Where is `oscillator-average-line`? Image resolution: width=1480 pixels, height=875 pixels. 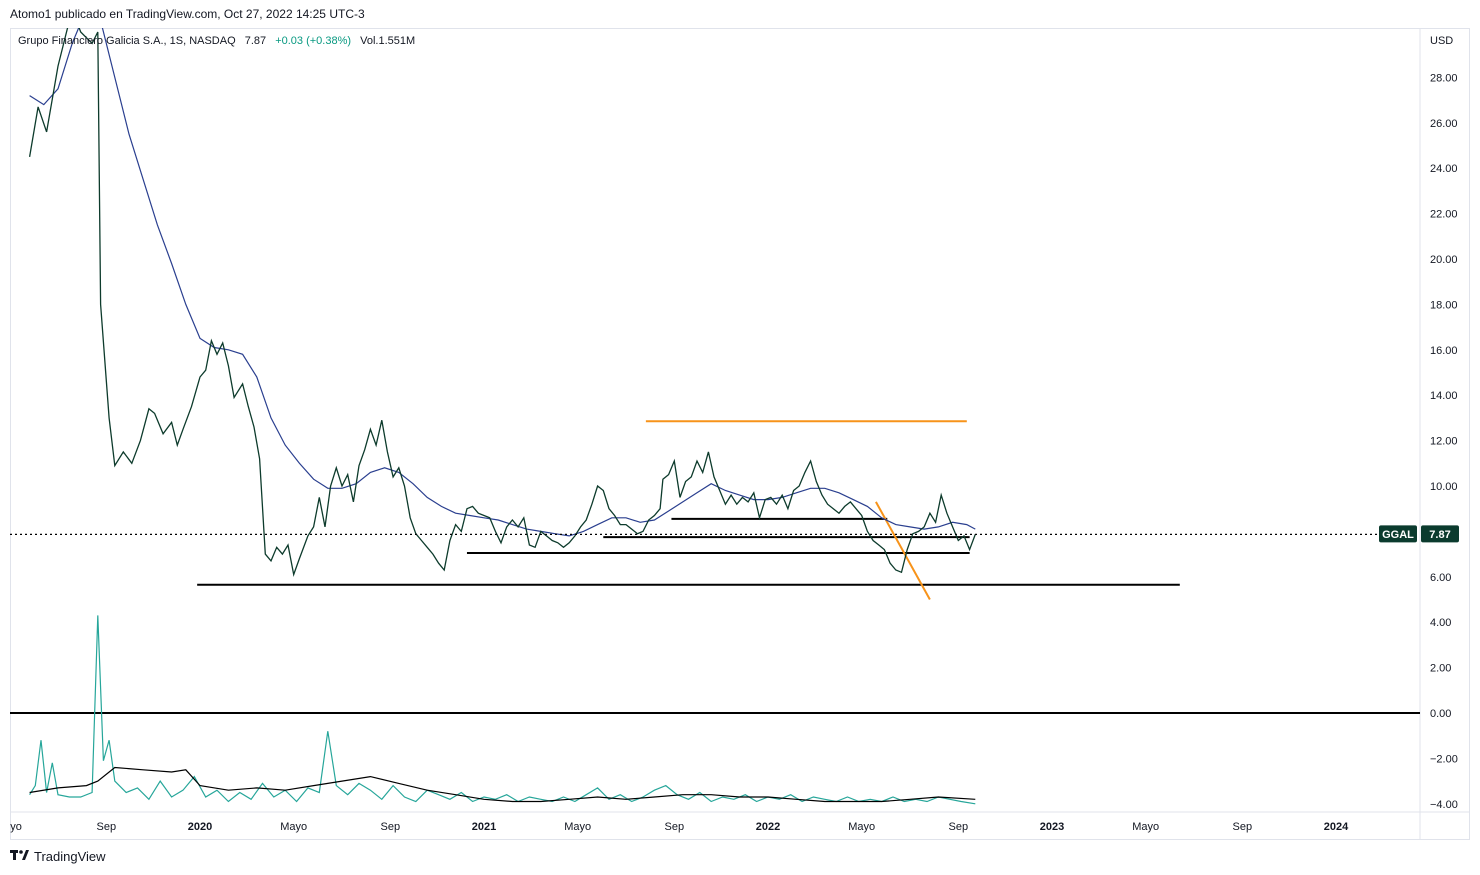
oscillator-average-line is located at coordinates (502, 784).